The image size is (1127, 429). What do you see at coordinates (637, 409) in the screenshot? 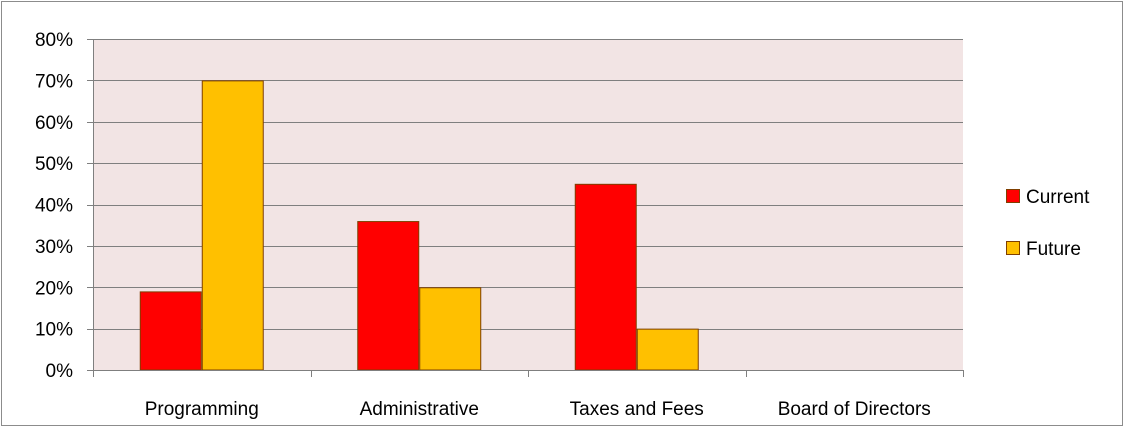
I see `x-tick-label: Taxes and Fees` at bounding box center [637, 409].